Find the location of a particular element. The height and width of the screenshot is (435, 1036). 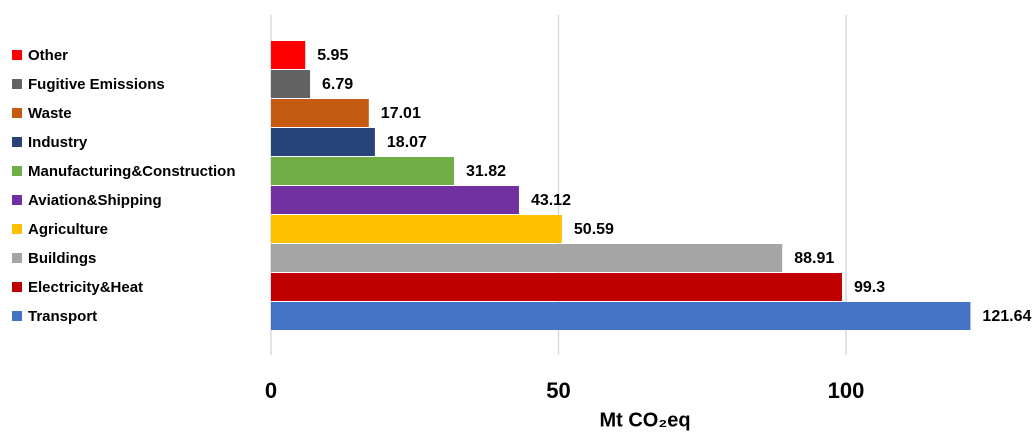

value-label: 31.82 is located at coordinates (486, 171).